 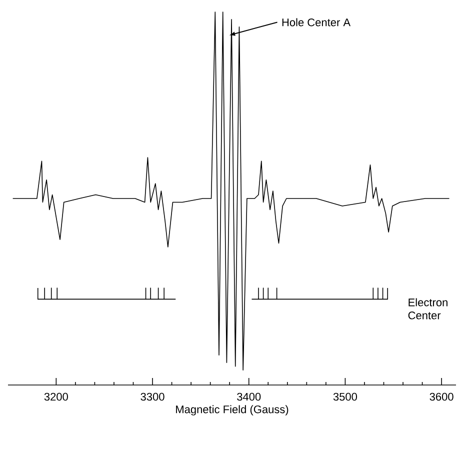 What do you see at coordinates (56, 396) in the screenshot?
I see `x-tick-label: 3200` at bounding box center [56, 396].